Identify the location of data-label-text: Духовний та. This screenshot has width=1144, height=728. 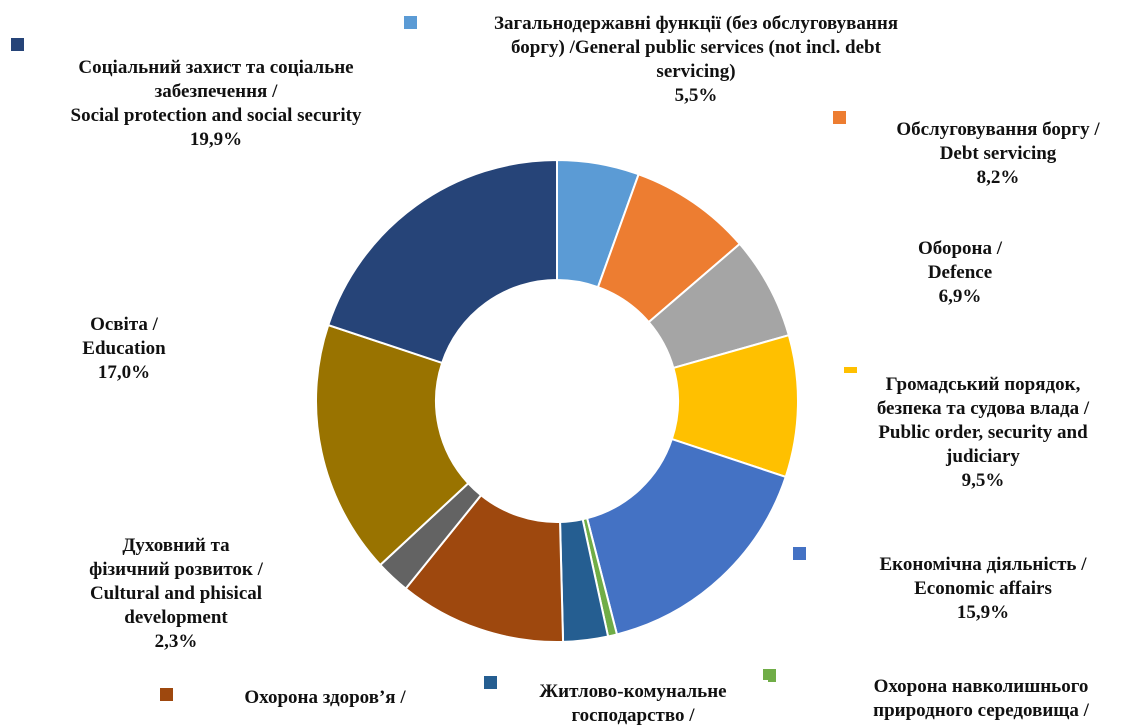
(176, 545).